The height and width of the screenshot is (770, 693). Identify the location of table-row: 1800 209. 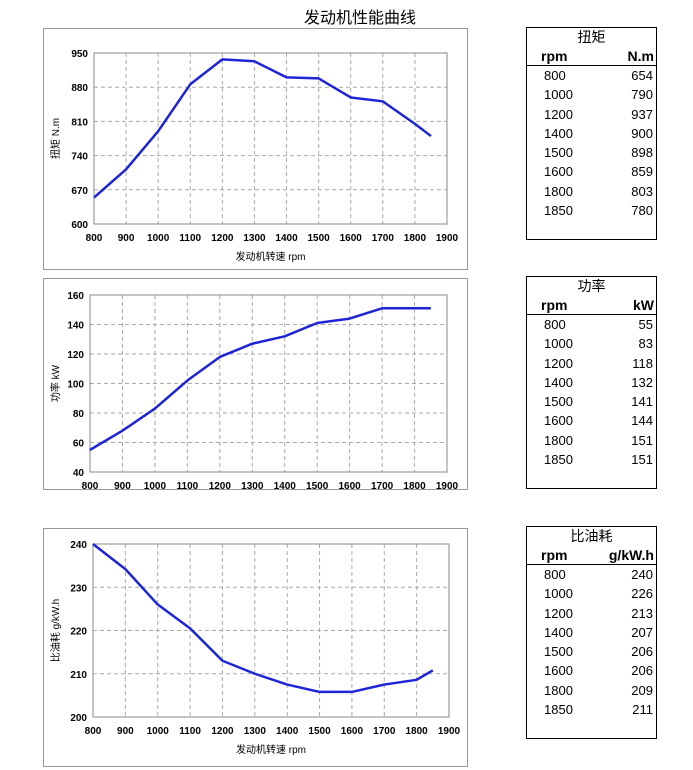
(591, 690).